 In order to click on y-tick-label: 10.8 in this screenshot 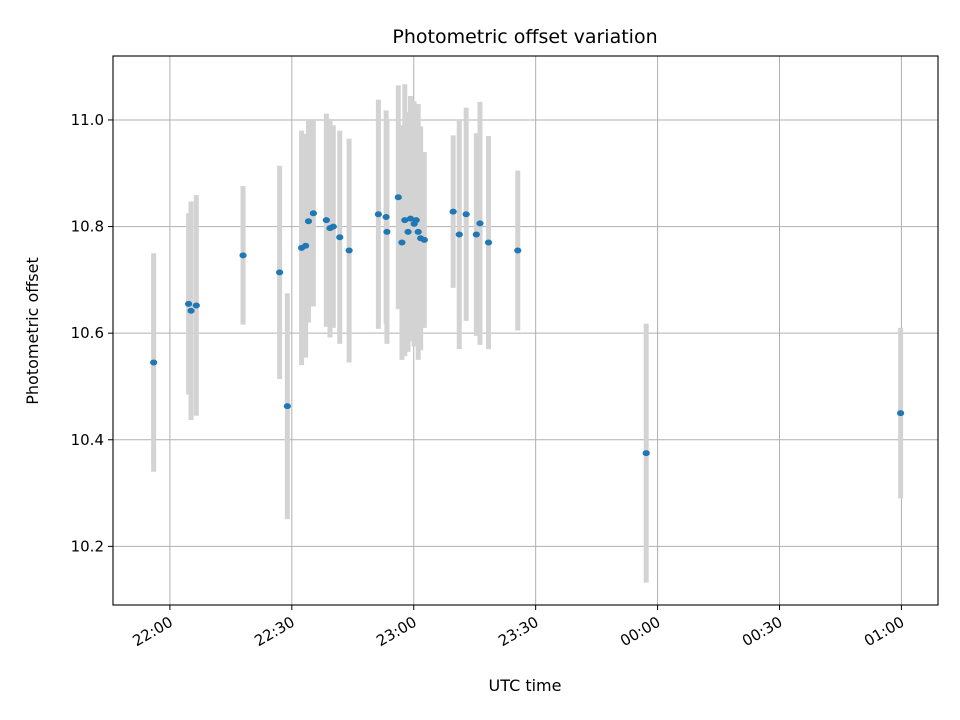, I will do `click(87, 227)`.